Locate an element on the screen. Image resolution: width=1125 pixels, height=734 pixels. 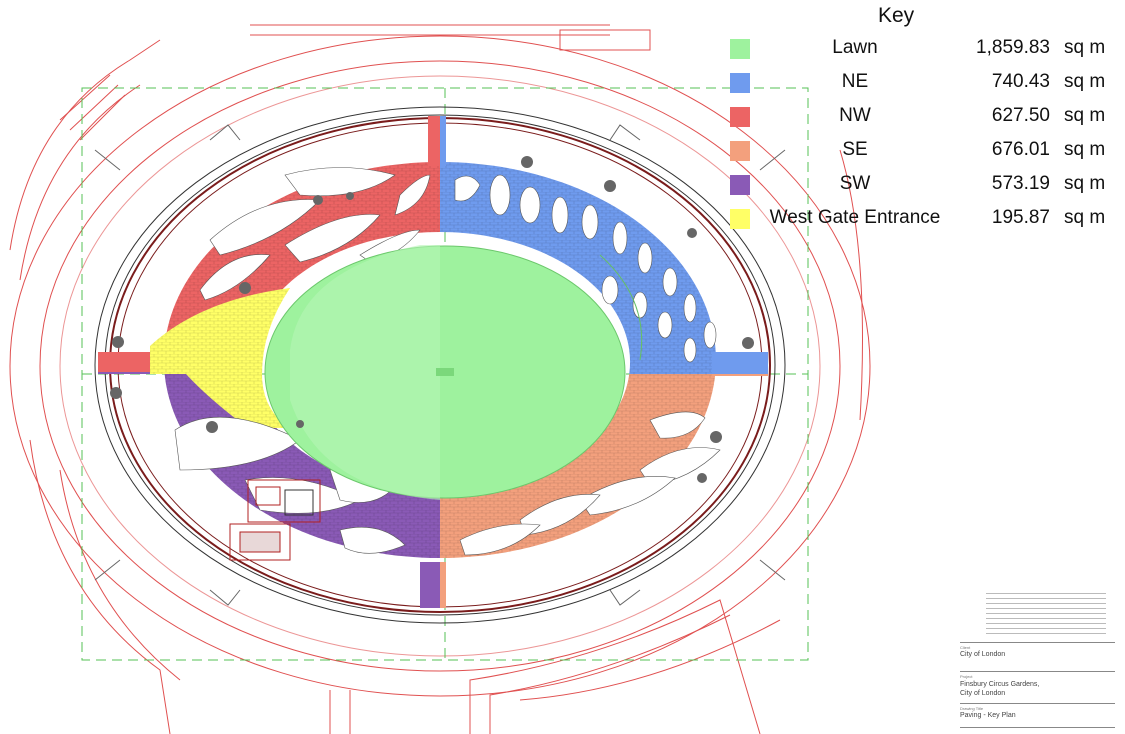
key-row-nw: NW 627.50 sq m is located at coordinates (920, 118).